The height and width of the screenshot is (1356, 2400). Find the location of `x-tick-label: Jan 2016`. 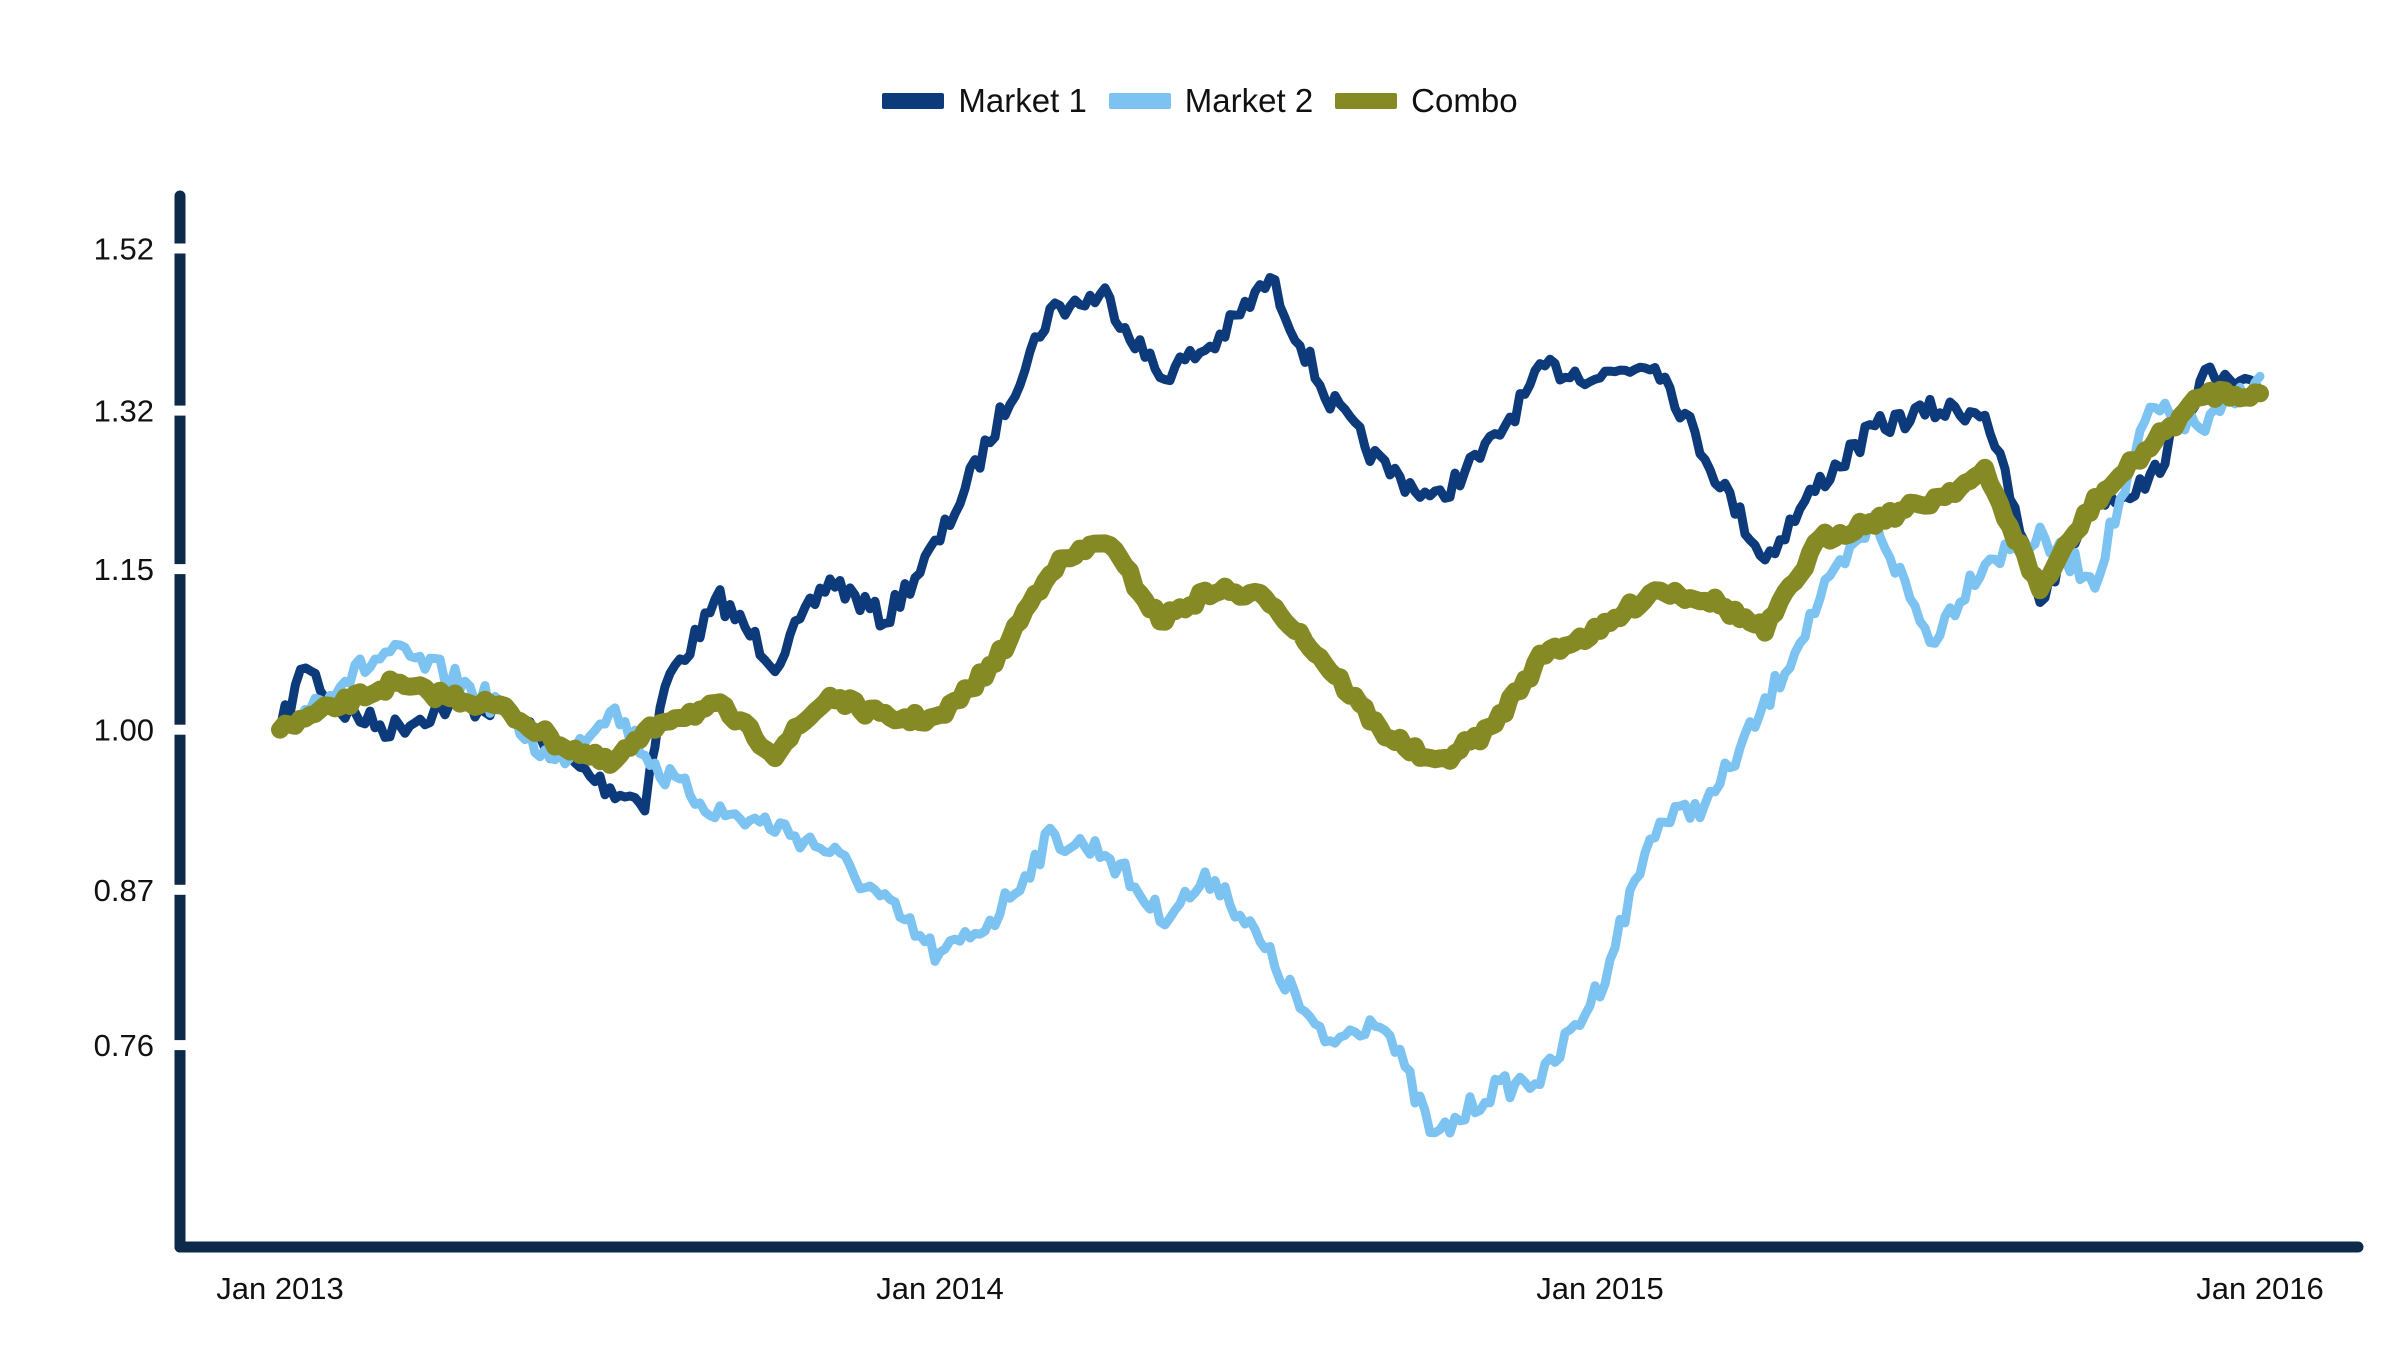

x-tick-label: Jan 2016 is located at coordinates (2260, 1288).